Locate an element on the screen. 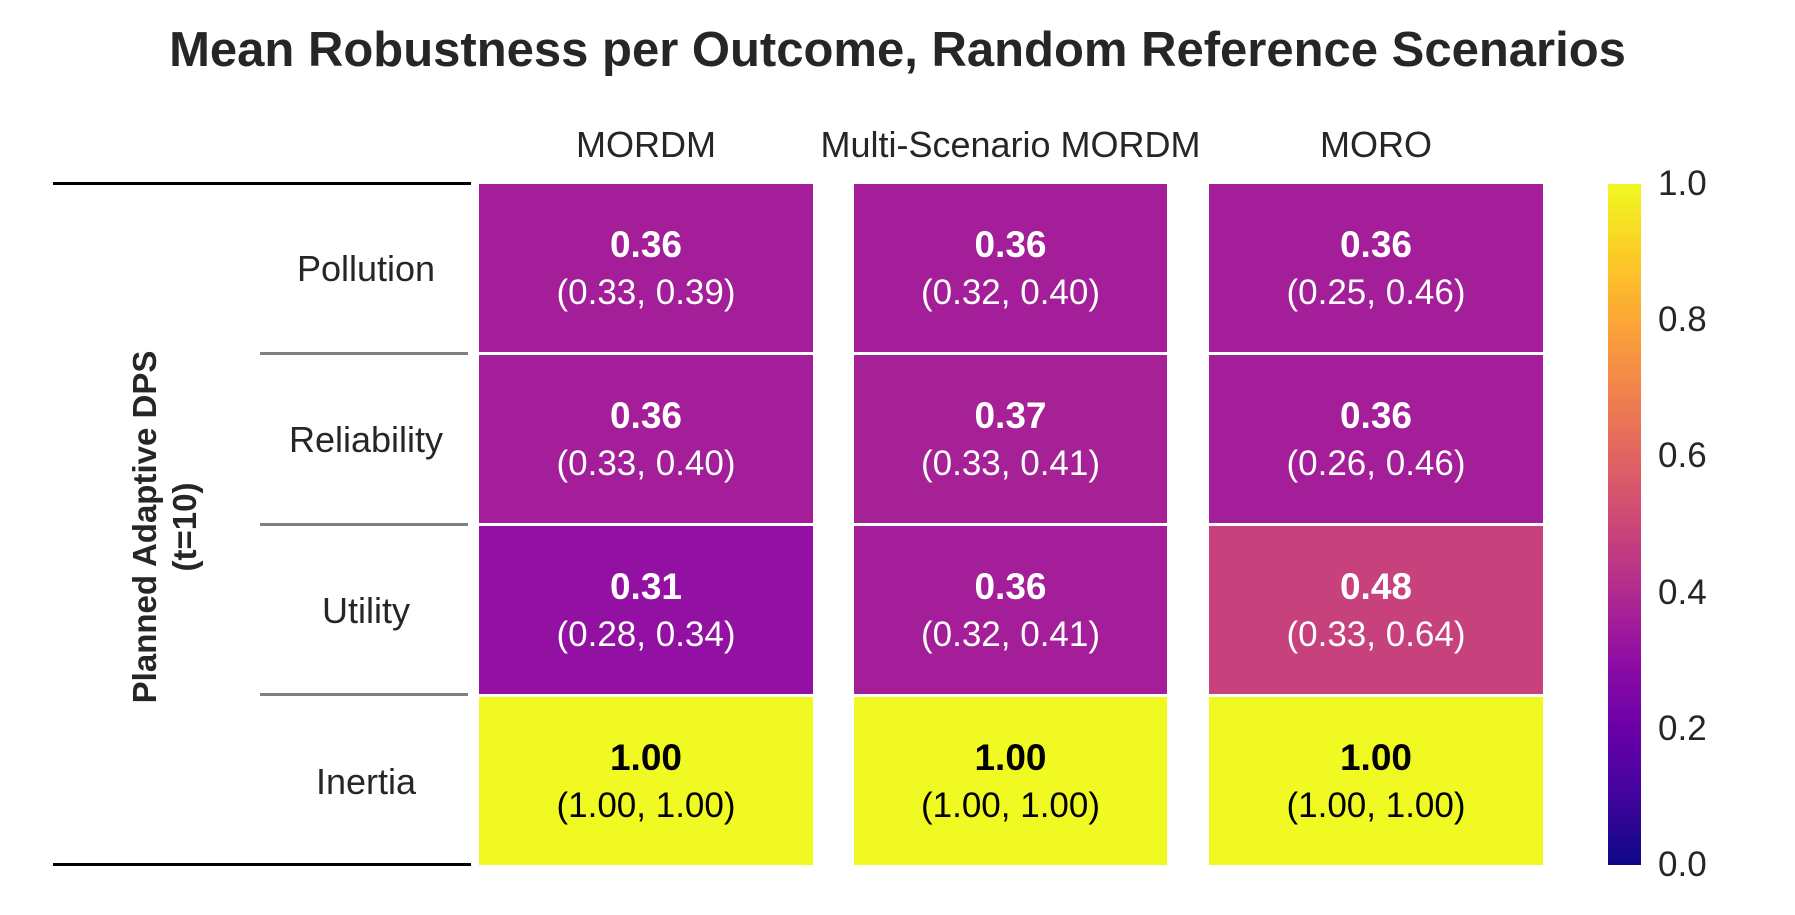 This screenshot has height=915, width=1795. row-label: Pollution is located at coordinates (366, 268).